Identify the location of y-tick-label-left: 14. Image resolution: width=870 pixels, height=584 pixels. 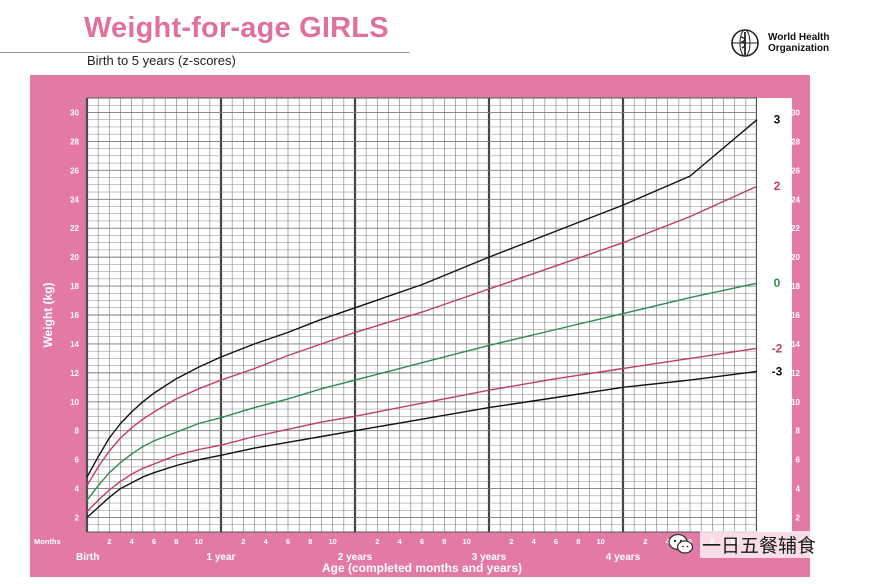
(74, 344).